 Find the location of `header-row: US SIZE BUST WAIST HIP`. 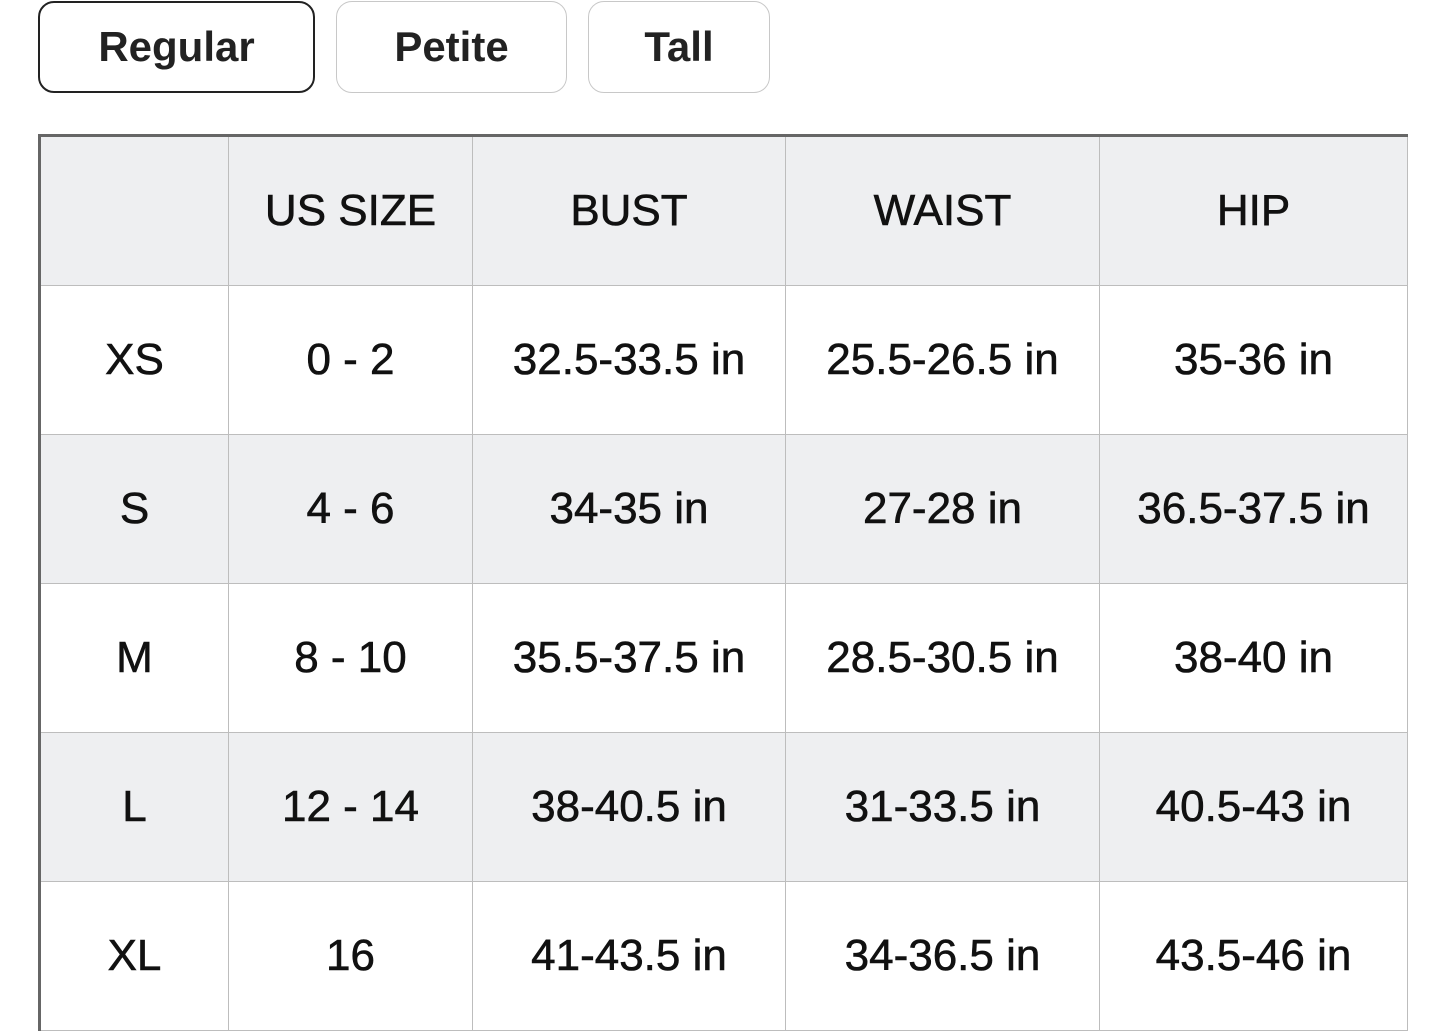

header-row: US SIZE BUST WAIST HIP is located at coordinates (723, 210).